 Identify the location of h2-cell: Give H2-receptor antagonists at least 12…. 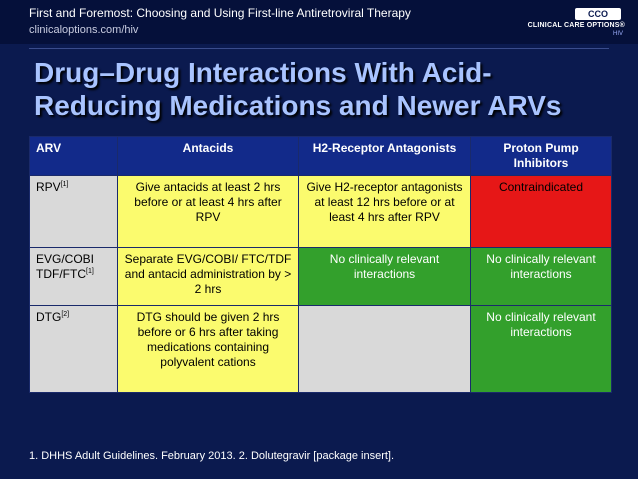
(384, 211).